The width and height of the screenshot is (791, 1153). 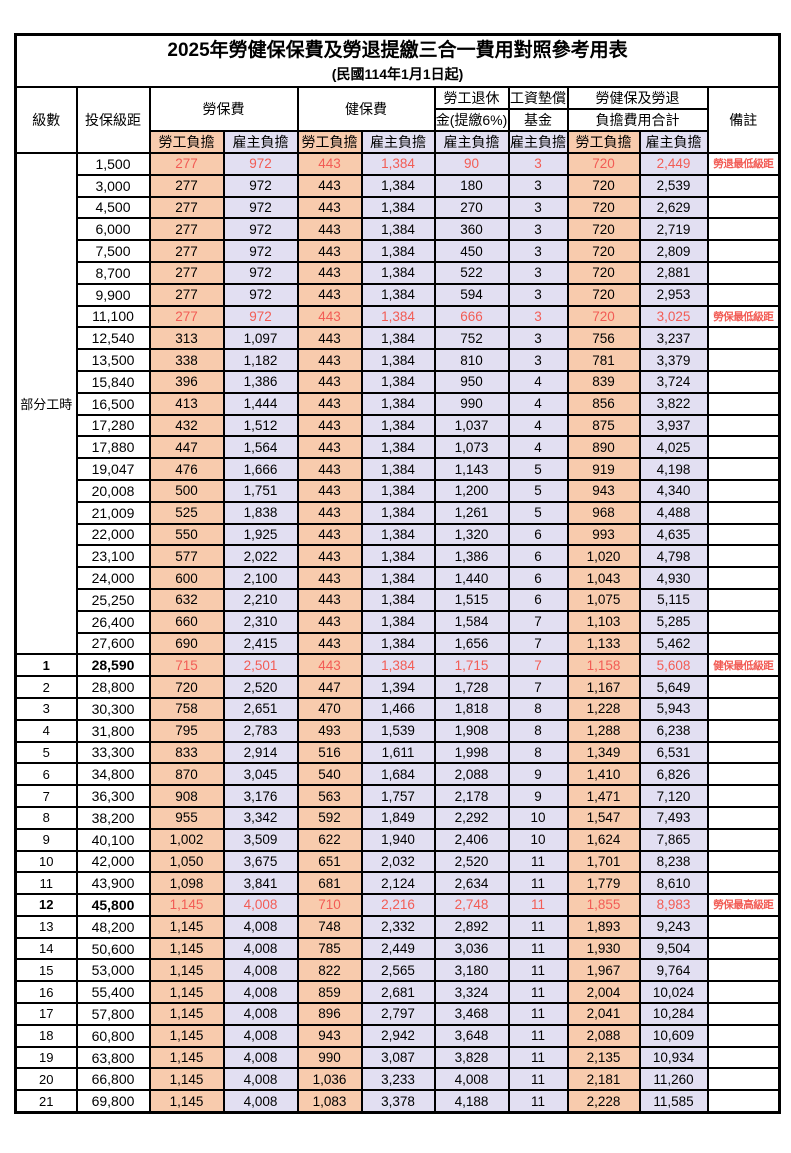 What do you see at coordinates (113, 512) in the screenshot?
I see `bracket-cell: 21,009` at bounding box center [113, 512].